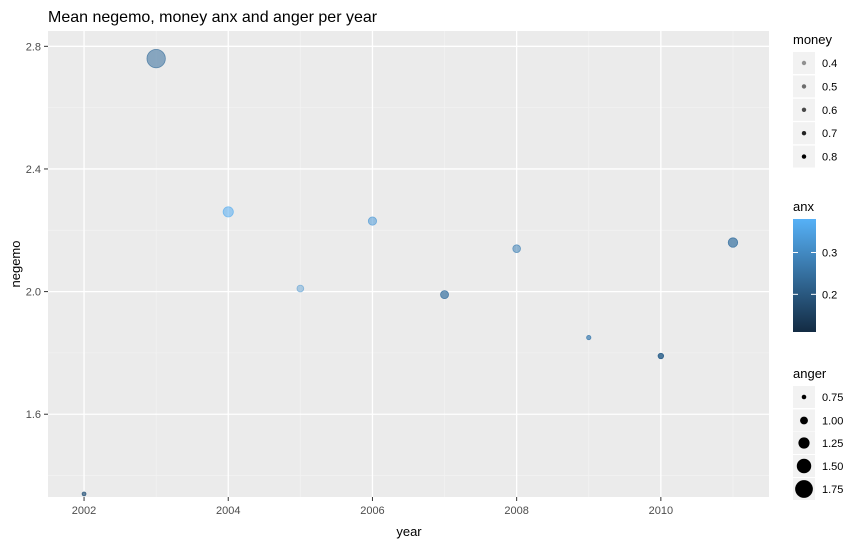  What do you see at coordinates (372, 511) in the screenshot?
I see `x-tick-label: 2006` at bounding box center [372, 511].